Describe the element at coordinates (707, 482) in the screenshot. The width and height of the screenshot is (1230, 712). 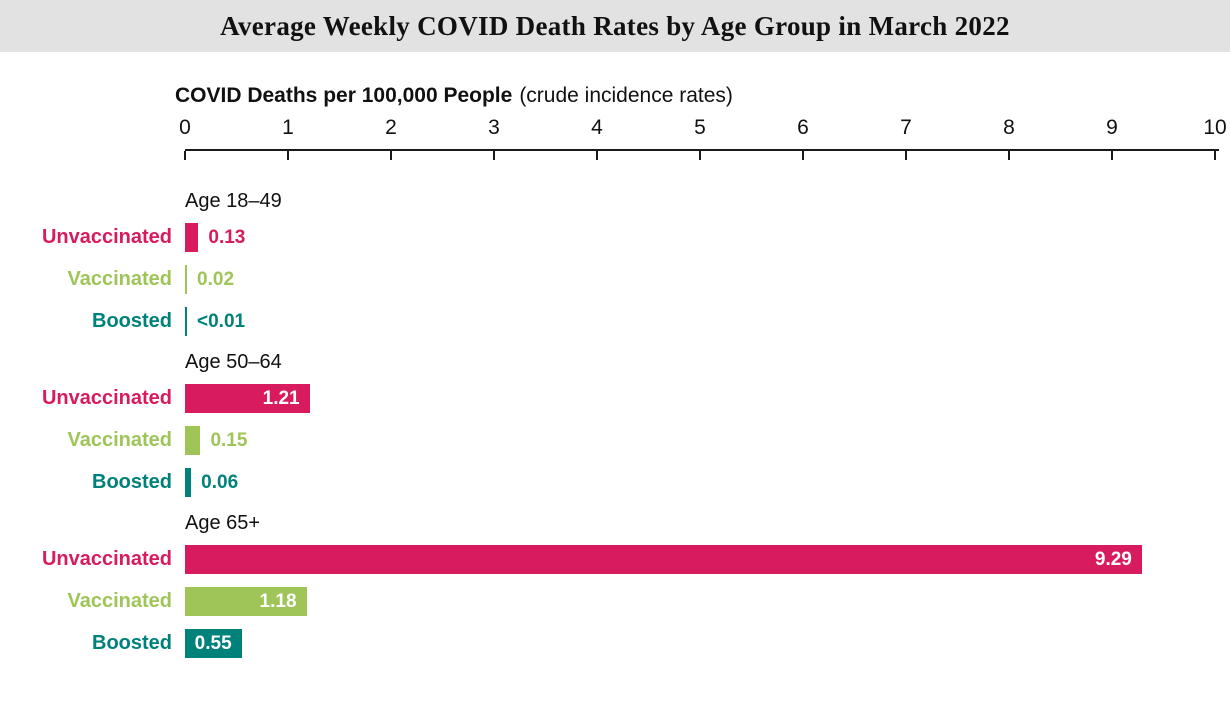
I see `bar-track: 0.06` at that location.